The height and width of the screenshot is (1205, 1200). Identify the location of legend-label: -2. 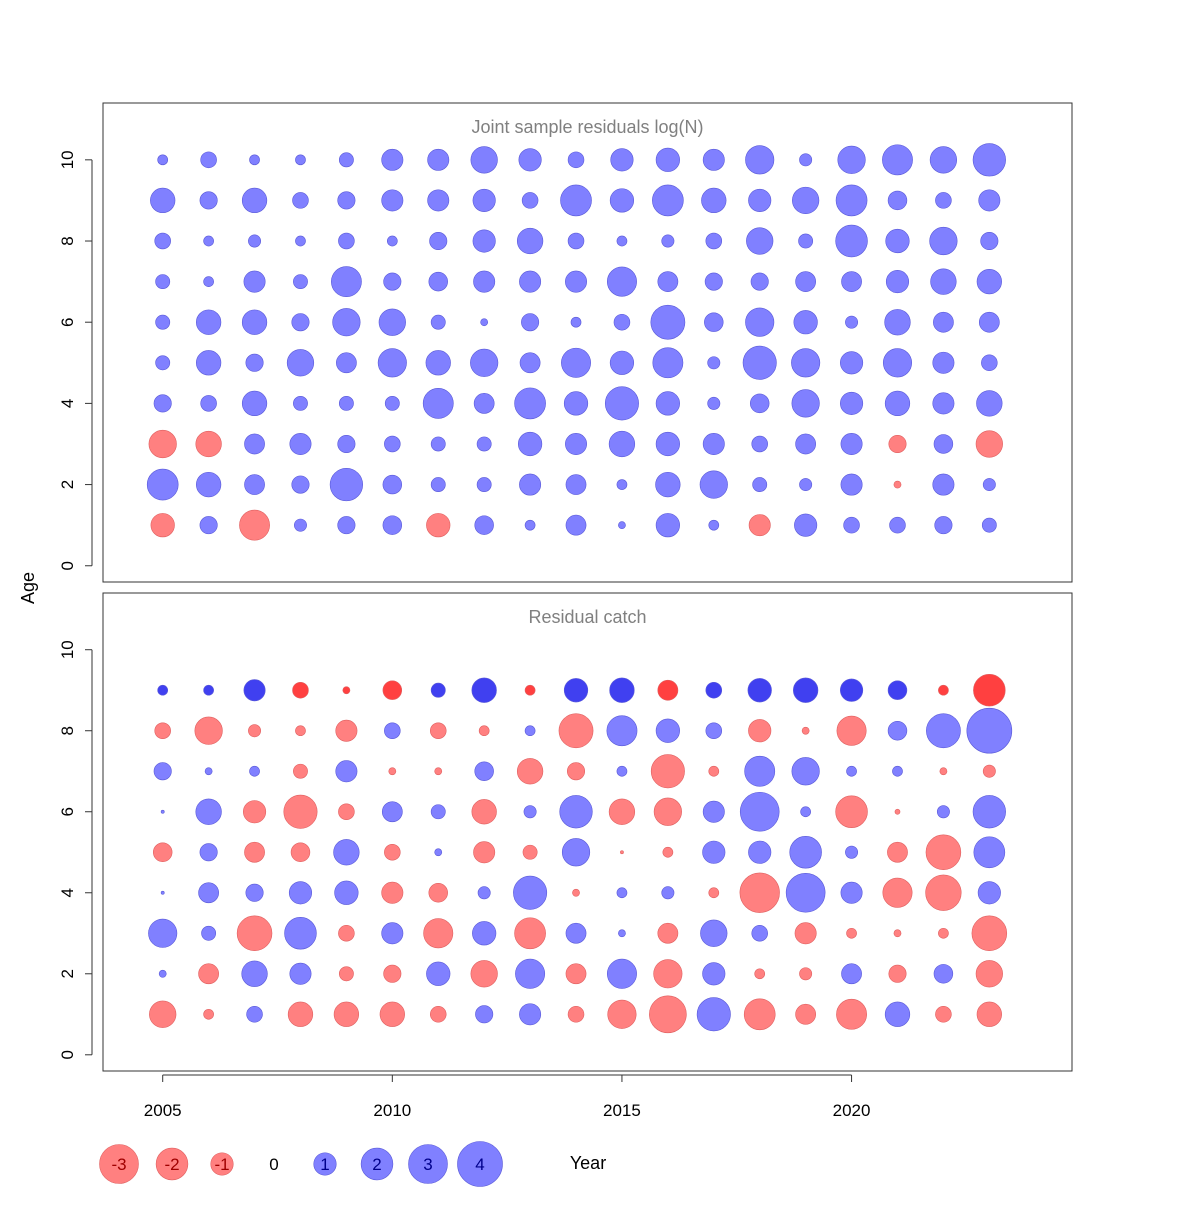
(171, 1164).